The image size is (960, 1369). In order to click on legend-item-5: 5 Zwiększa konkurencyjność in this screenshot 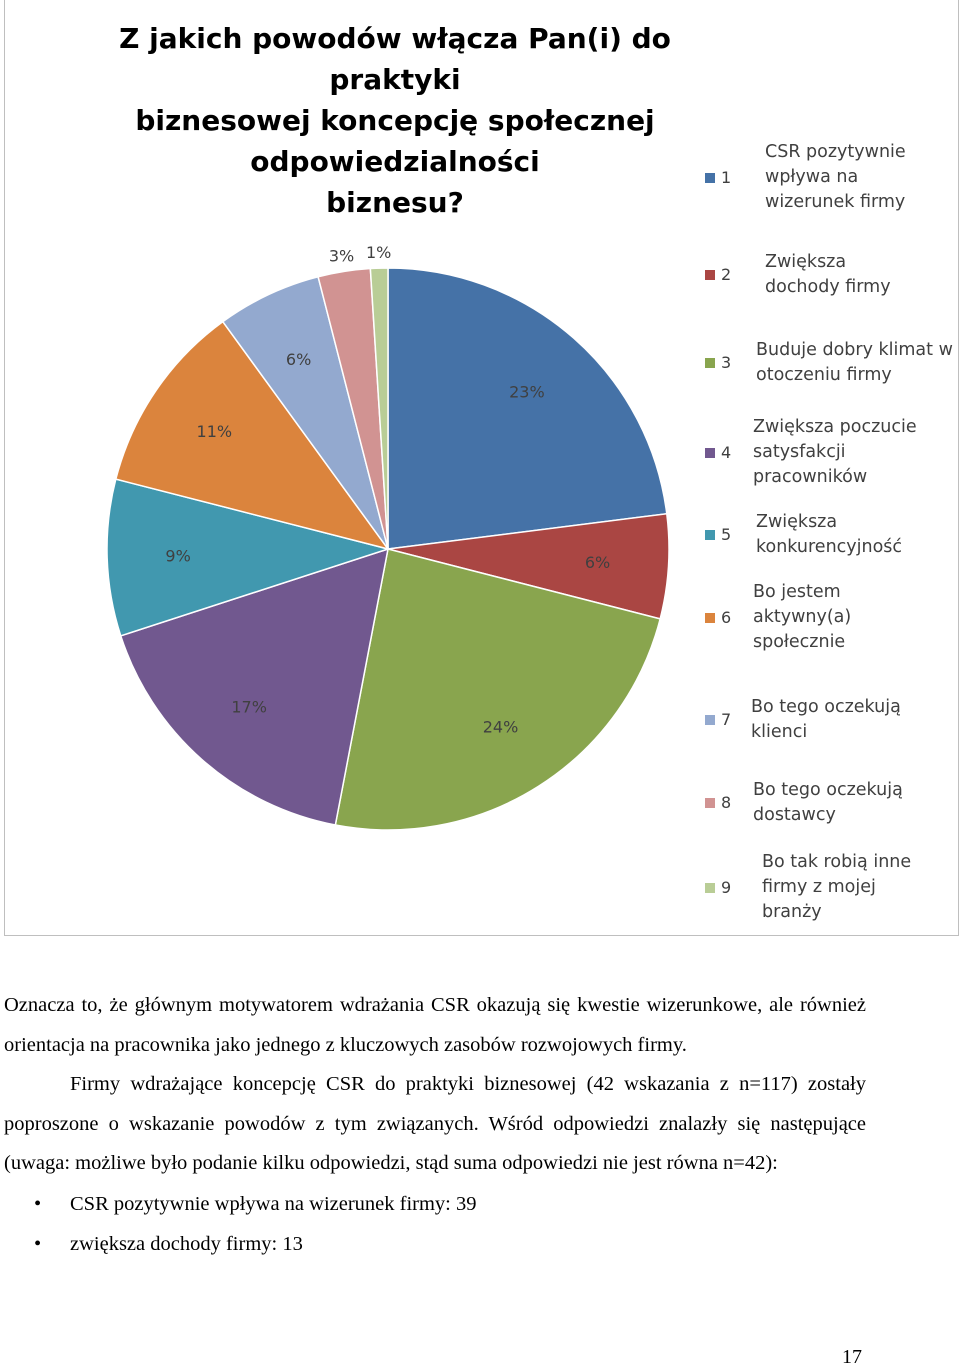, I will do `click(832, 535)`.